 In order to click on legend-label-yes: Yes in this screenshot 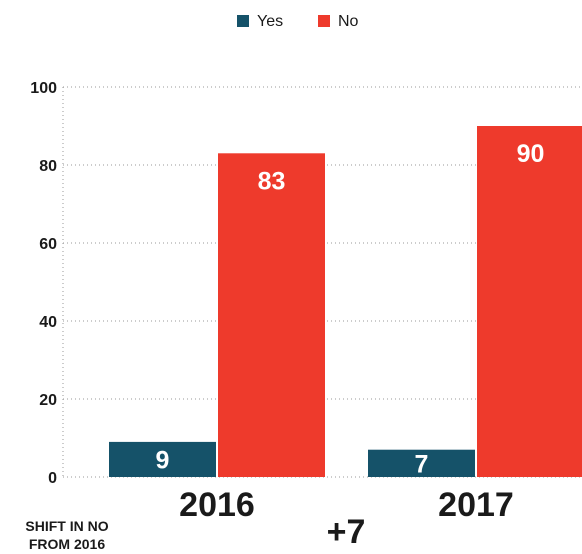, I will do `click(270, 21)`.